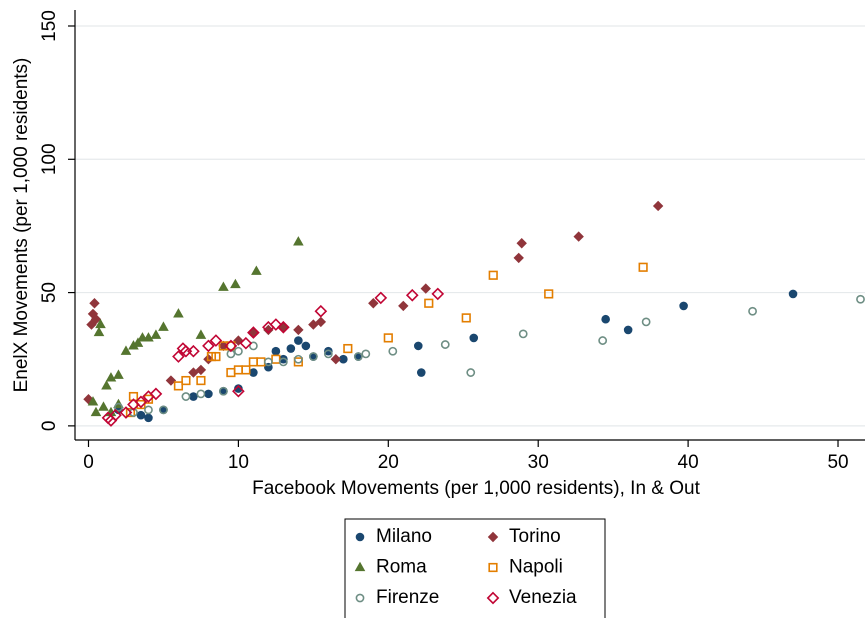 The height and width of the screenshot is (618, 865). Describe the element at coordinates (49, 159) in the screenshot. I see `y-tick-label: 100` at that location.